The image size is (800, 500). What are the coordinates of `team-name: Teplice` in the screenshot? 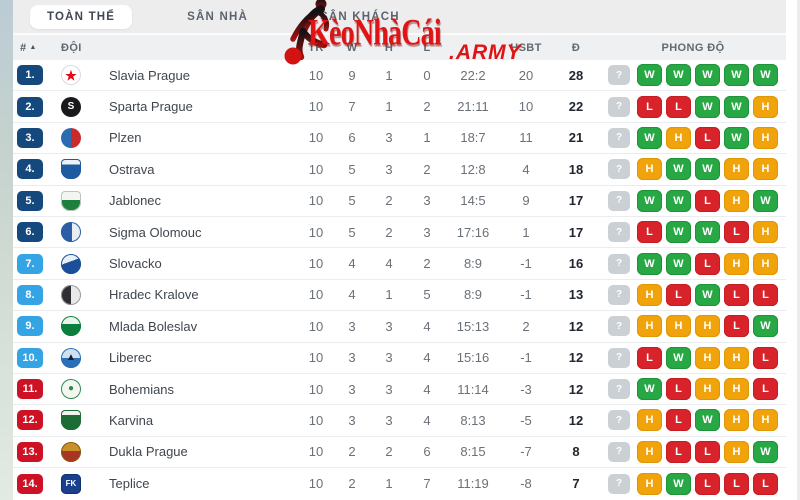 It's located at (129, 484).